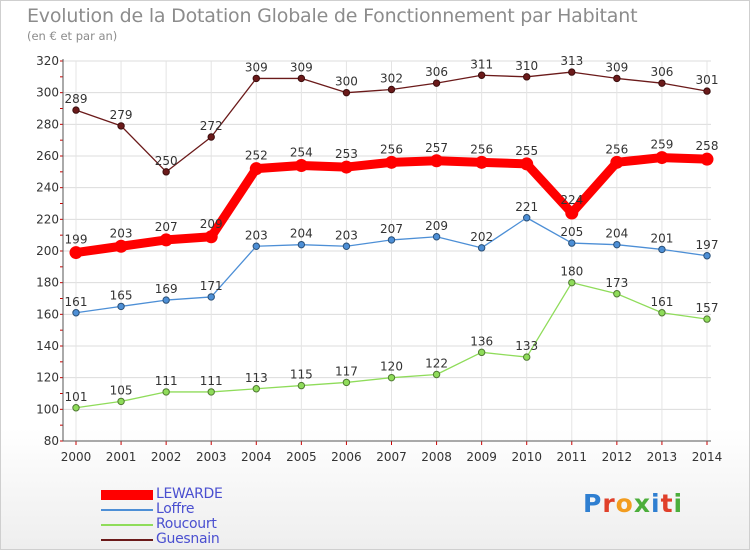  Describe the element at coordinates (661, 302) in the screenshot. I see `data-label-roucourt: 161` at that location.